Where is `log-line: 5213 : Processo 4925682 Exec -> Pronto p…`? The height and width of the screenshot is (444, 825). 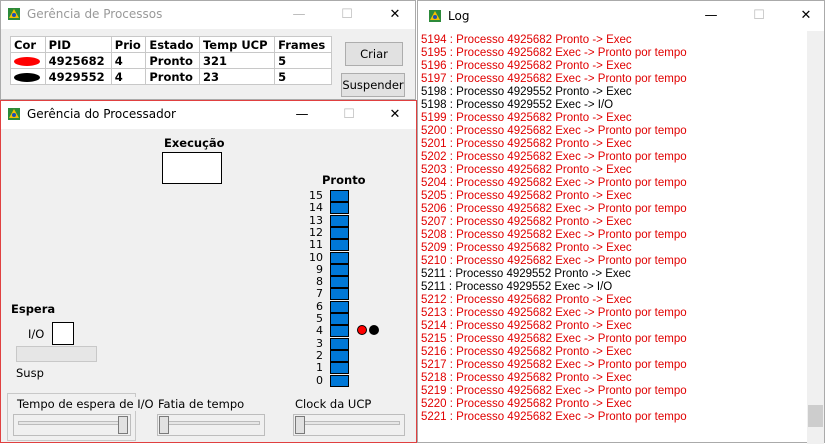
log-line: 5213 : Processo 4925682 Exec -> Pronto p… is located at coordinates (554, 313).